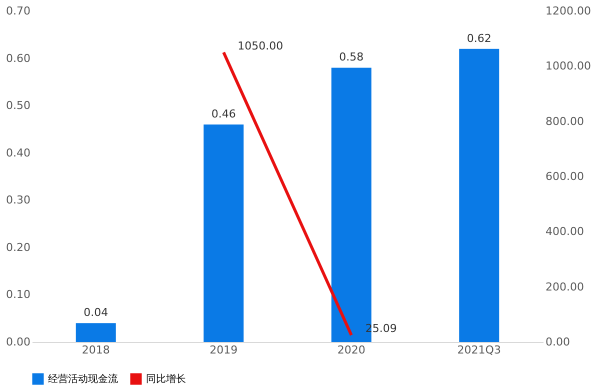 This screenshot has width=596, height=392. Describe the element at coordinates (83, 379) in the screenshot. I see `legend-label: 经营活动现金流` at that location.